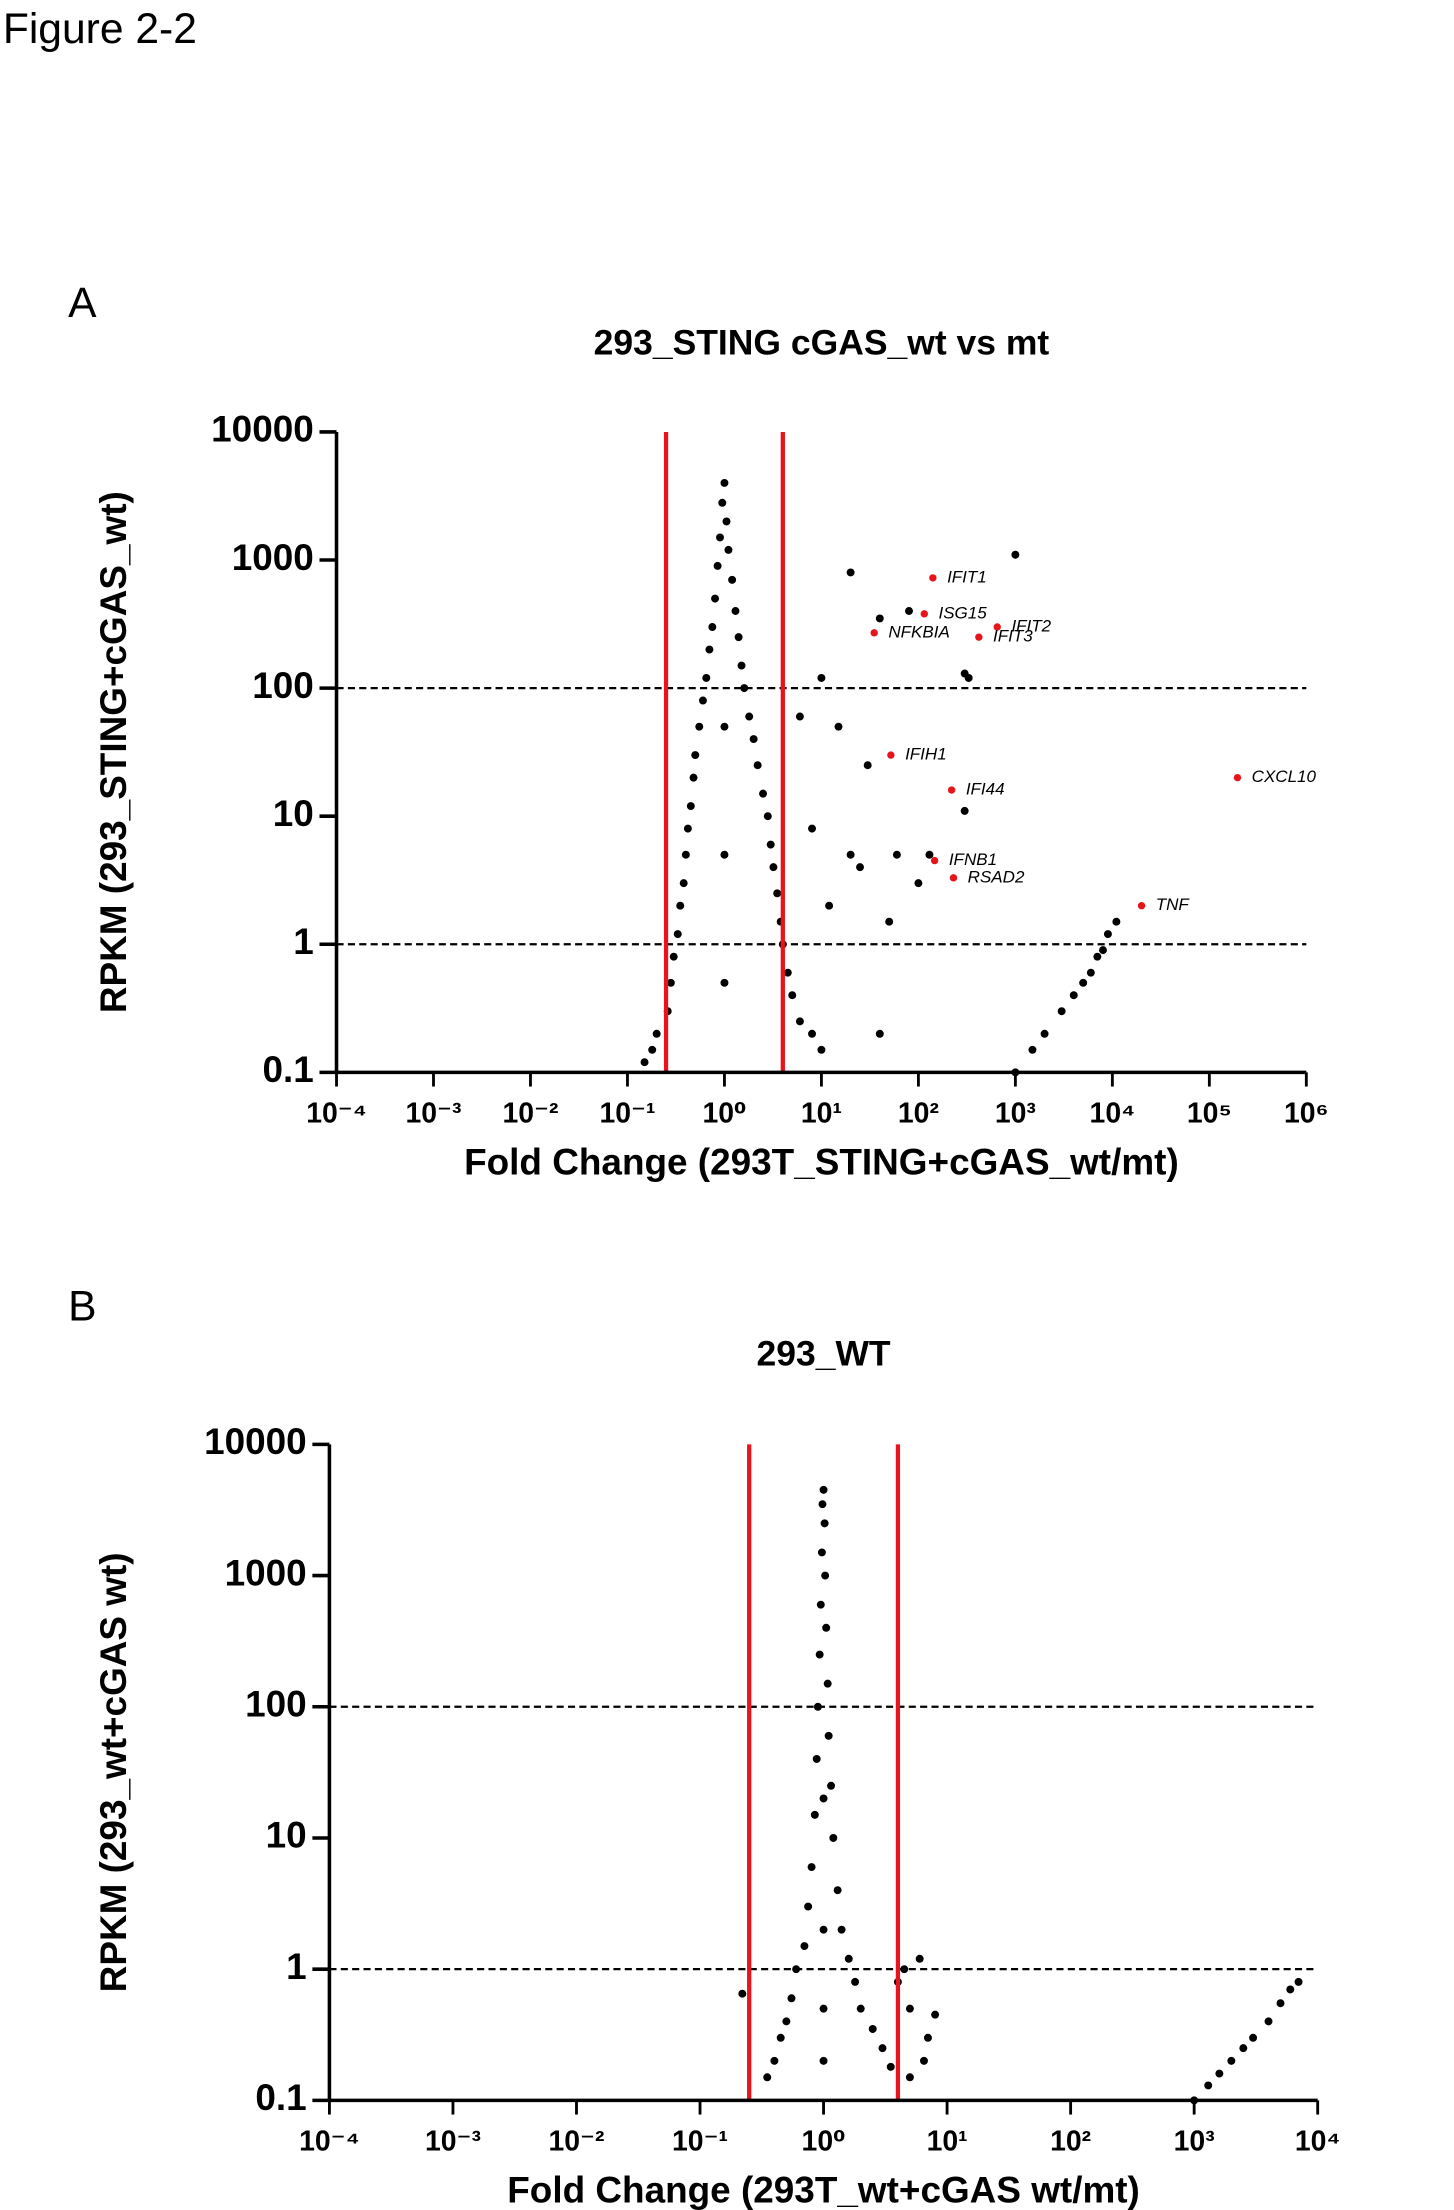 The width and height of the screenshot is (1454, 2210). What do you see at coordinates (1306, 1113) in the screenshot?
I see `x-tick-label: 10⁶` at bounding box center [1306, 1113].